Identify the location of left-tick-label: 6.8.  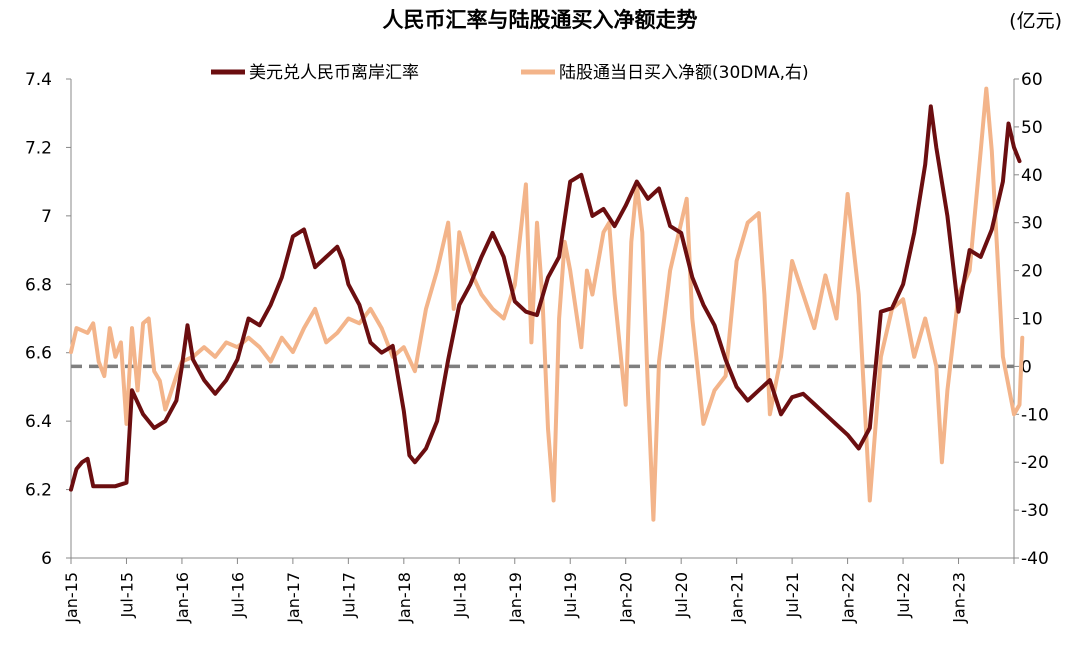
(38, 285).